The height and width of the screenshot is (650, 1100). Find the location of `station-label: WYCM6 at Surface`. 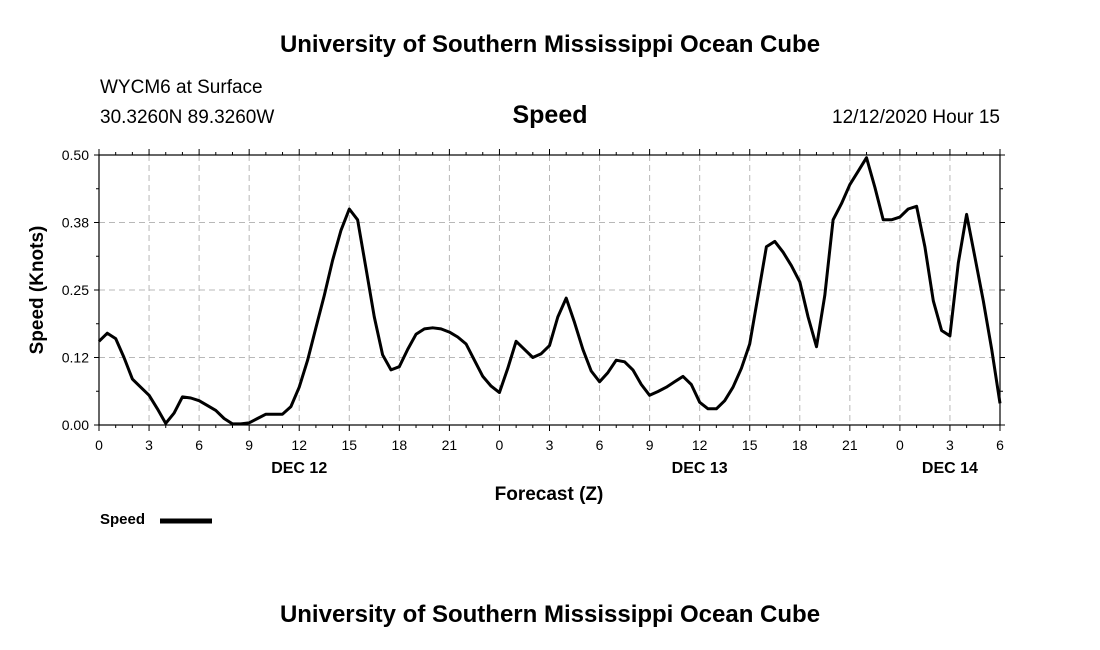

station-label: WYCM6 at Surface is located at coordinates (181, 87).